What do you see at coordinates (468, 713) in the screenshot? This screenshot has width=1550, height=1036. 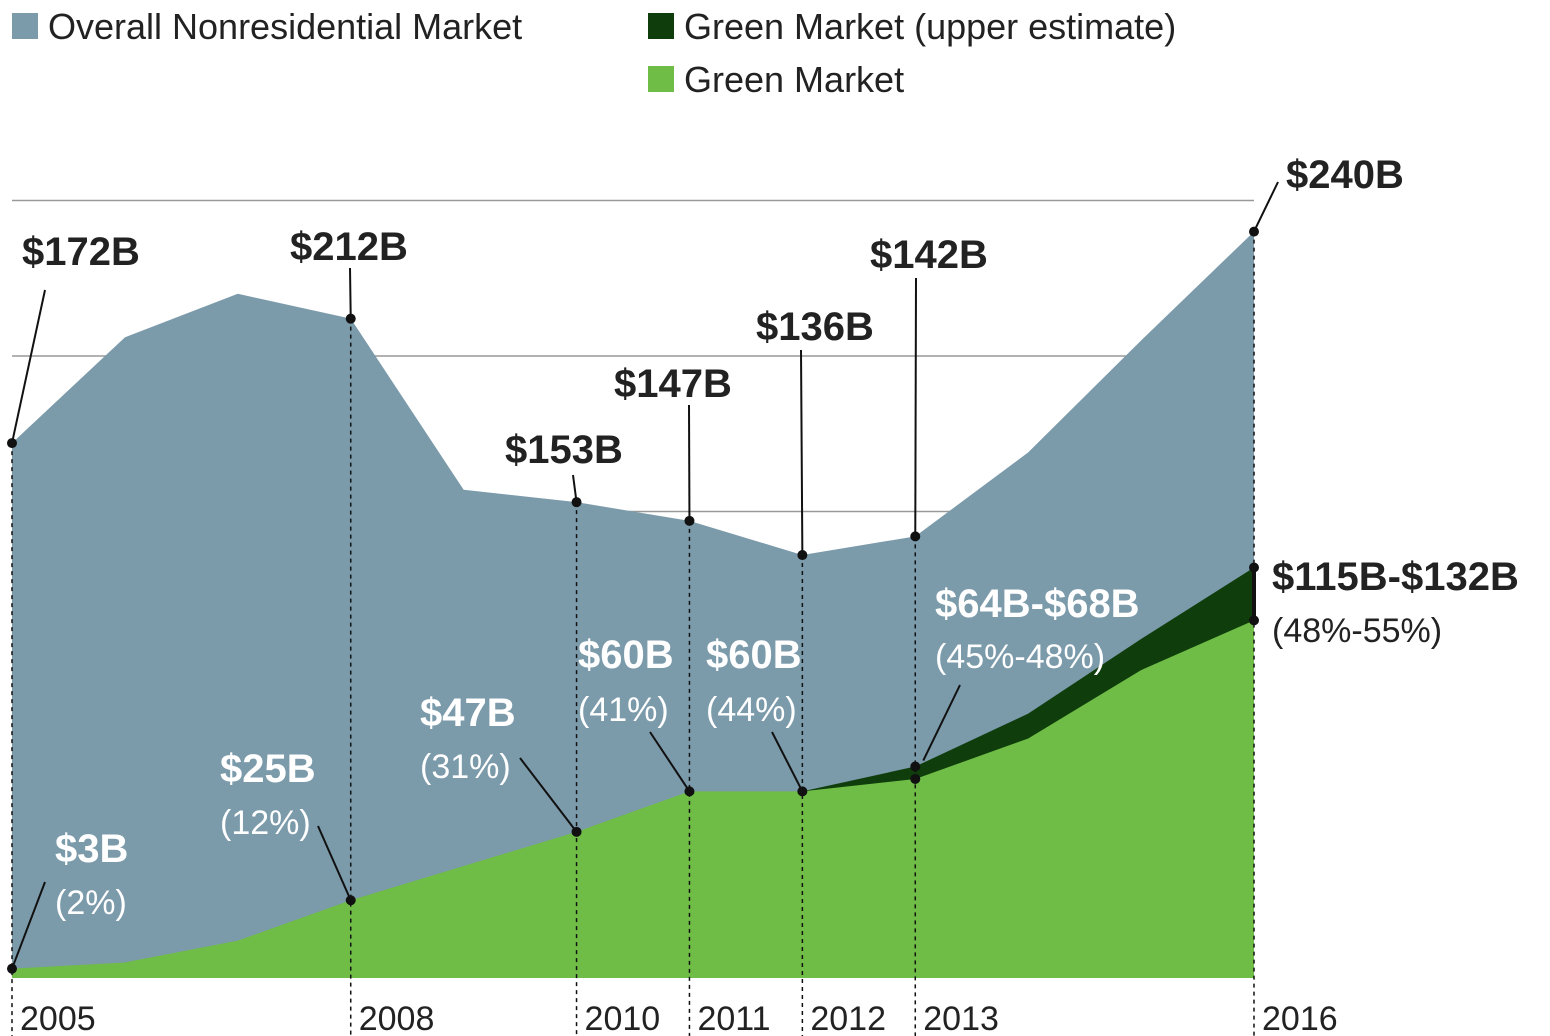 I see `value-label: $47B` at bounding box center [468, 713].